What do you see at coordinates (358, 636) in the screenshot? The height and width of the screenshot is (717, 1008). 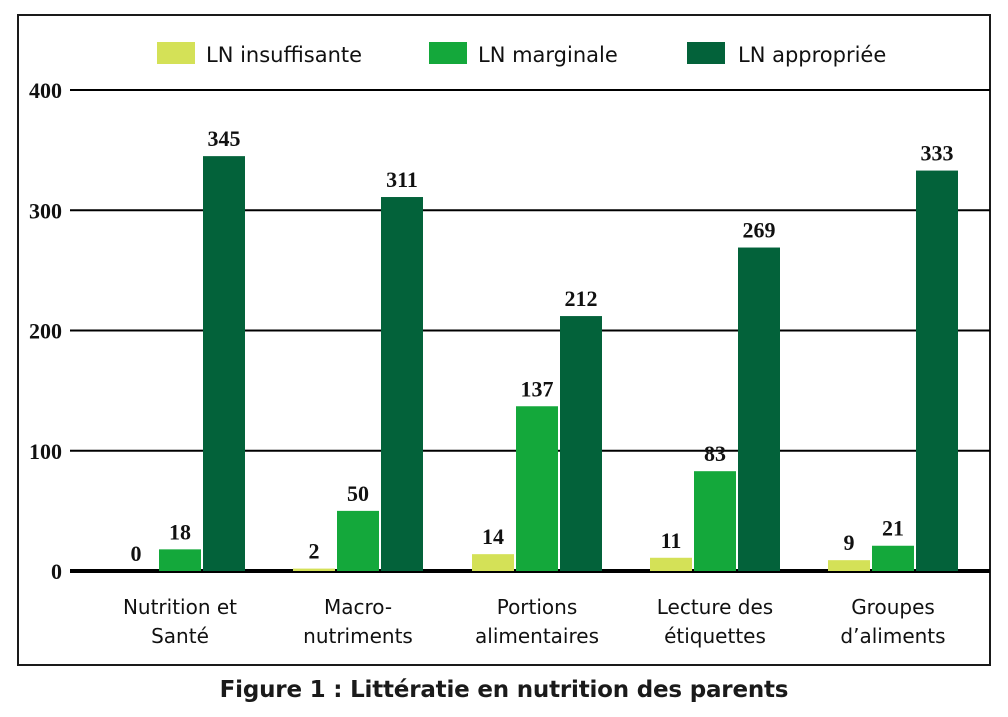 I see `x-tick-label: nutriments` at bounding box center [358, 636].